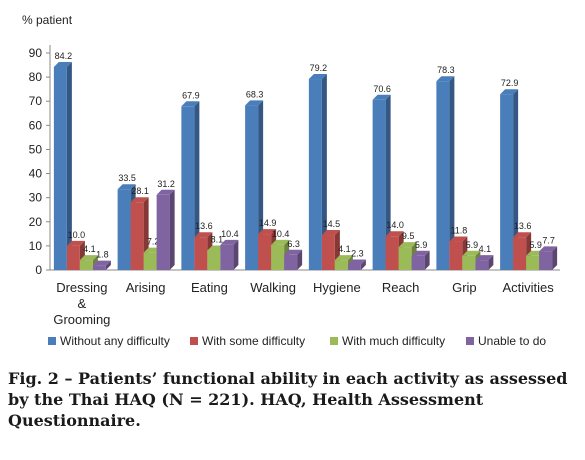  I want to click on y-tick-label: 50, so click(36, 149).